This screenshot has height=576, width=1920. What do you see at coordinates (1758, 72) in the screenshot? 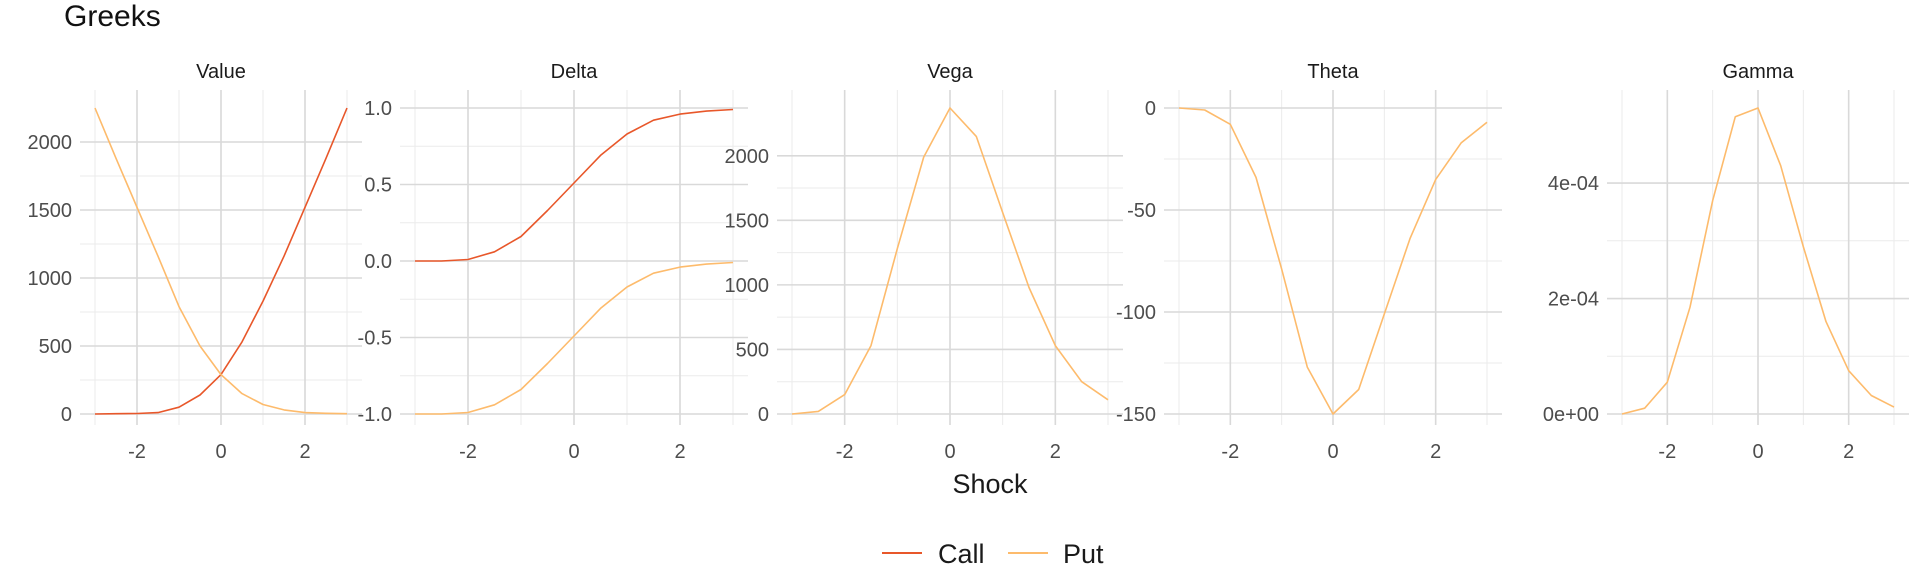
I see `panel-title-gamma: Gamma` at bounding box center [1758, 72].